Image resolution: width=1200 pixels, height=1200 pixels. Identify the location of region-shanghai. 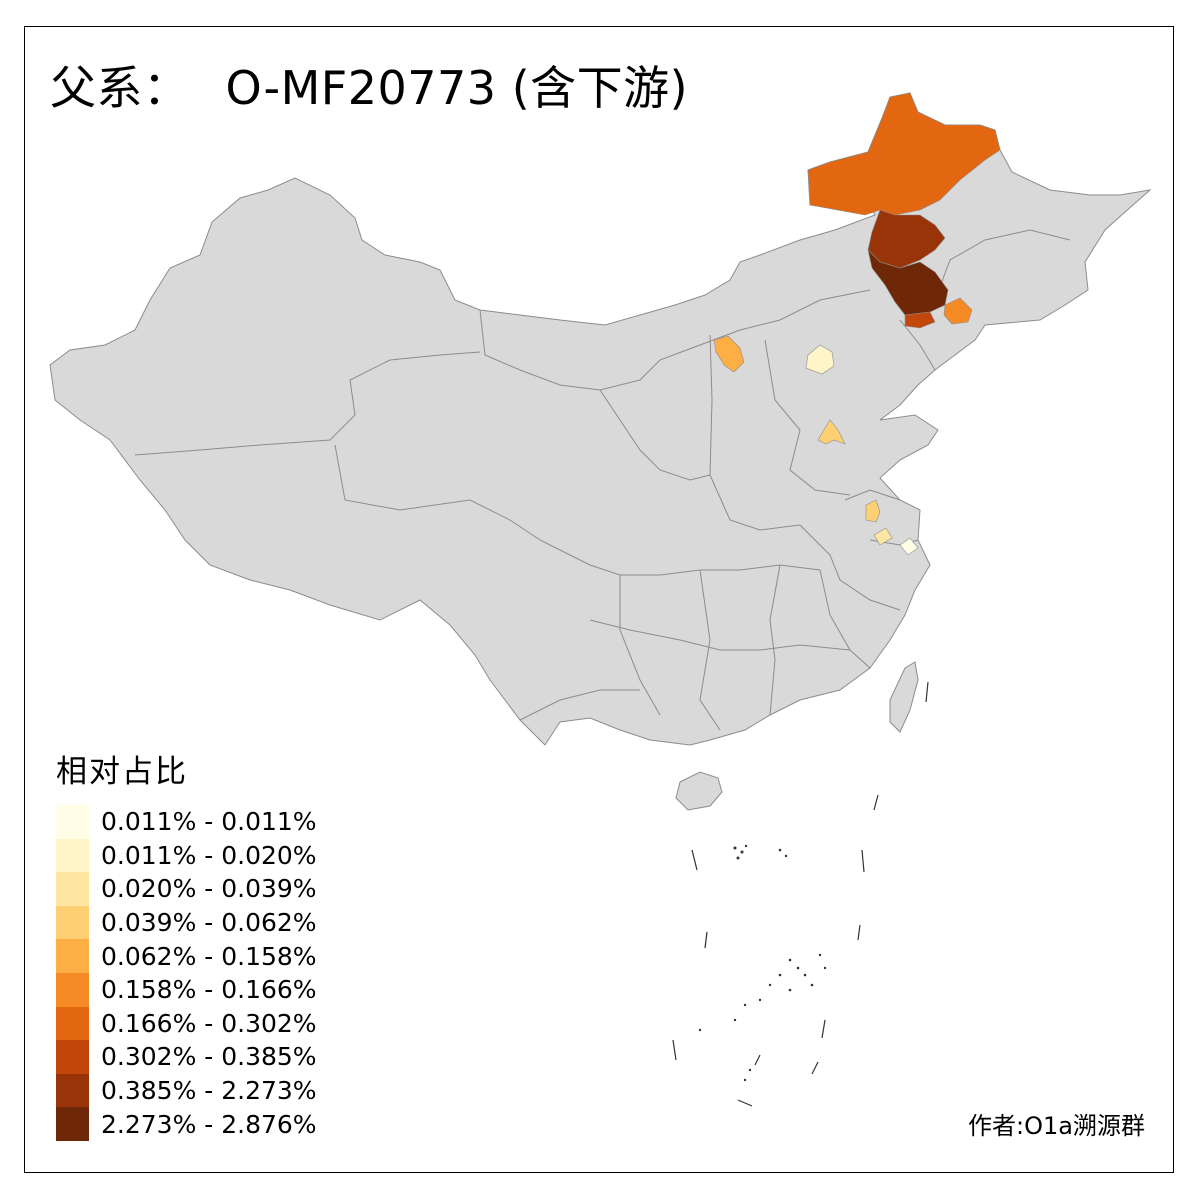
(909, 546).